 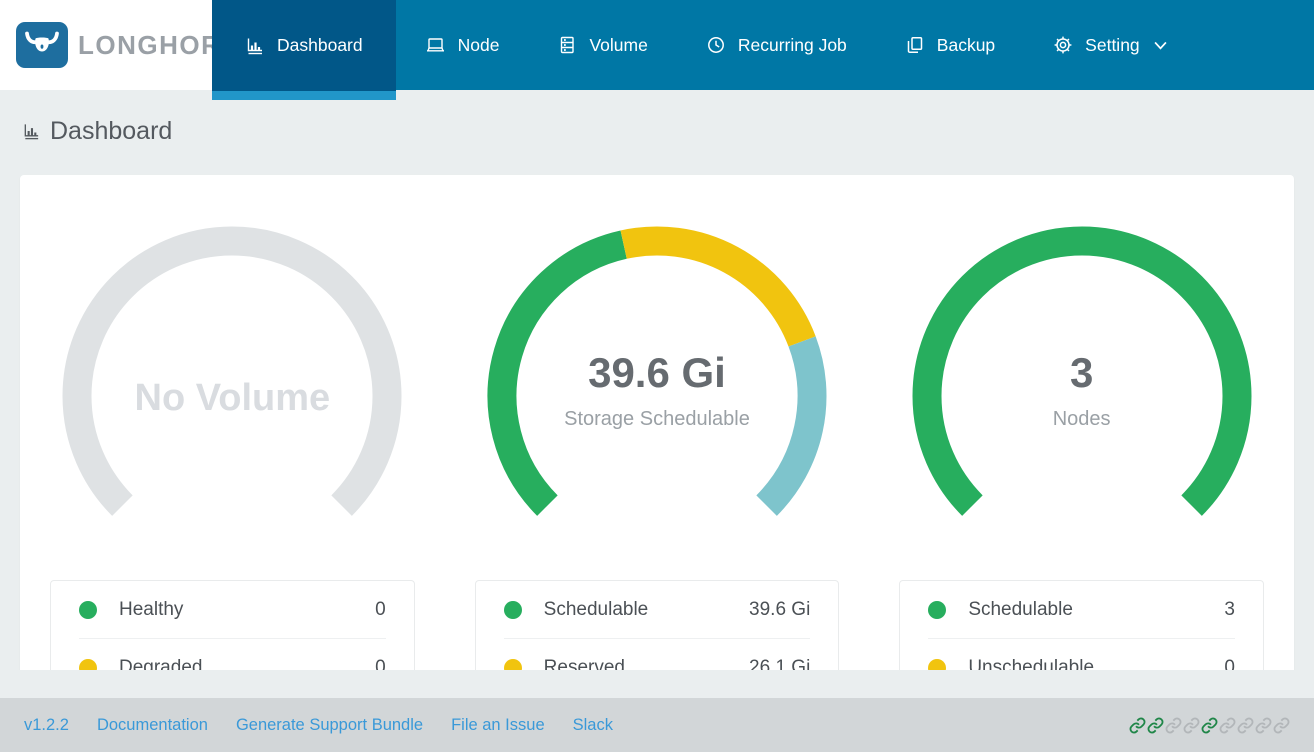 What do you see at coordinates (780, 663) in the screenshot?
I see `legend-value: 26.1 Gi` at bounding box center [780, 663].